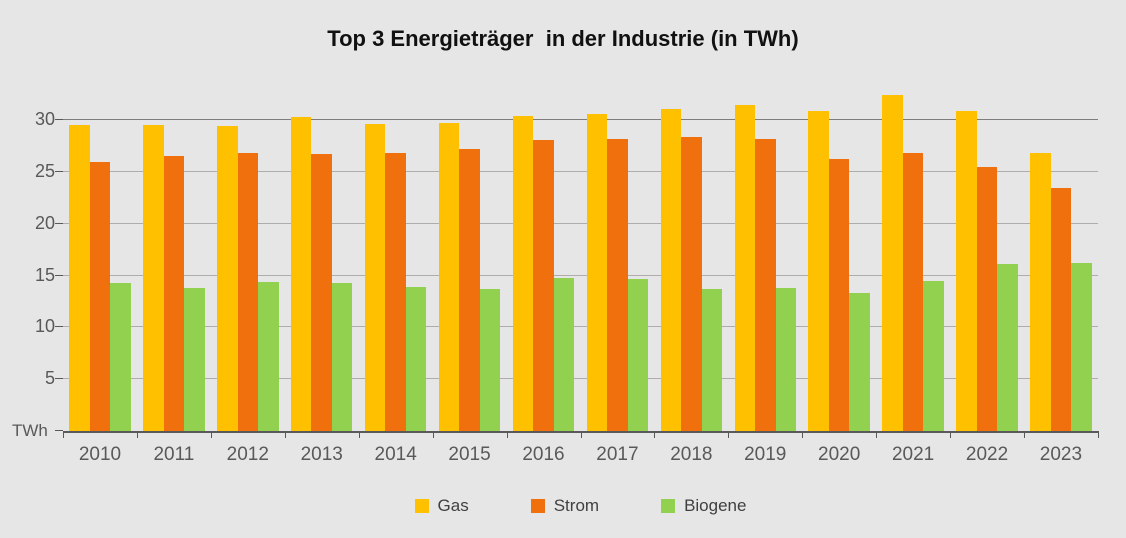  I want to click on bar-group-2021, so click(913, 258).